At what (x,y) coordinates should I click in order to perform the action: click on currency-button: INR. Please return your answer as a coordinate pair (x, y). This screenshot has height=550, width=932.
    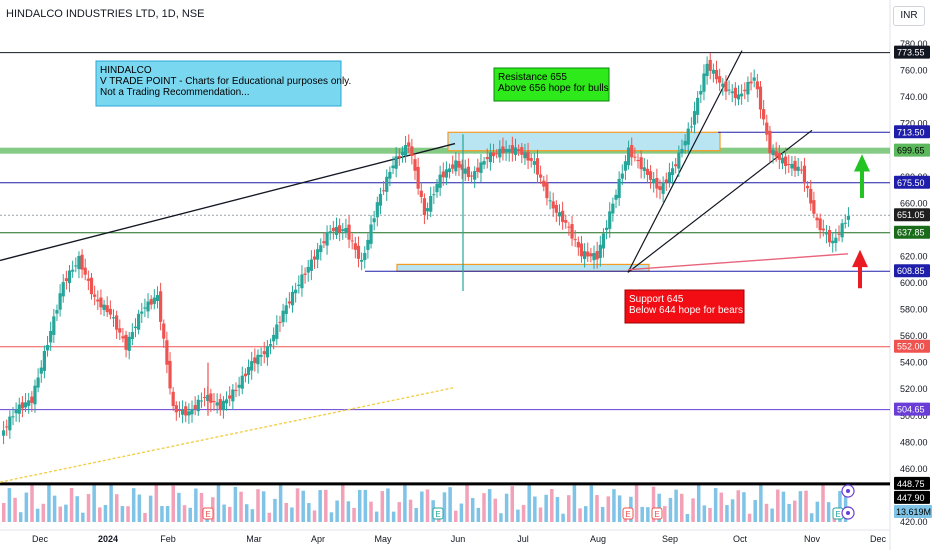
    Looking at the image, I should click on (909, 16).